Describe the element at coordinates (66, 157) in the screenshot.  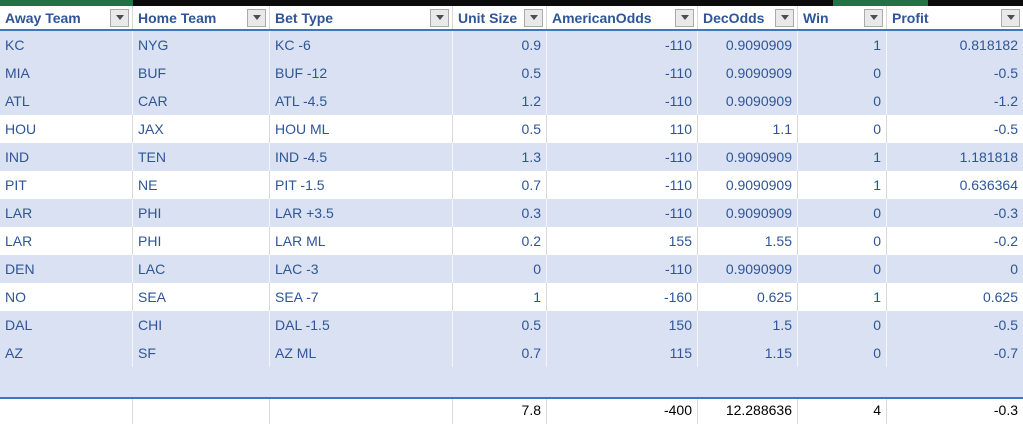
I see `cell-away: IND` at that location.